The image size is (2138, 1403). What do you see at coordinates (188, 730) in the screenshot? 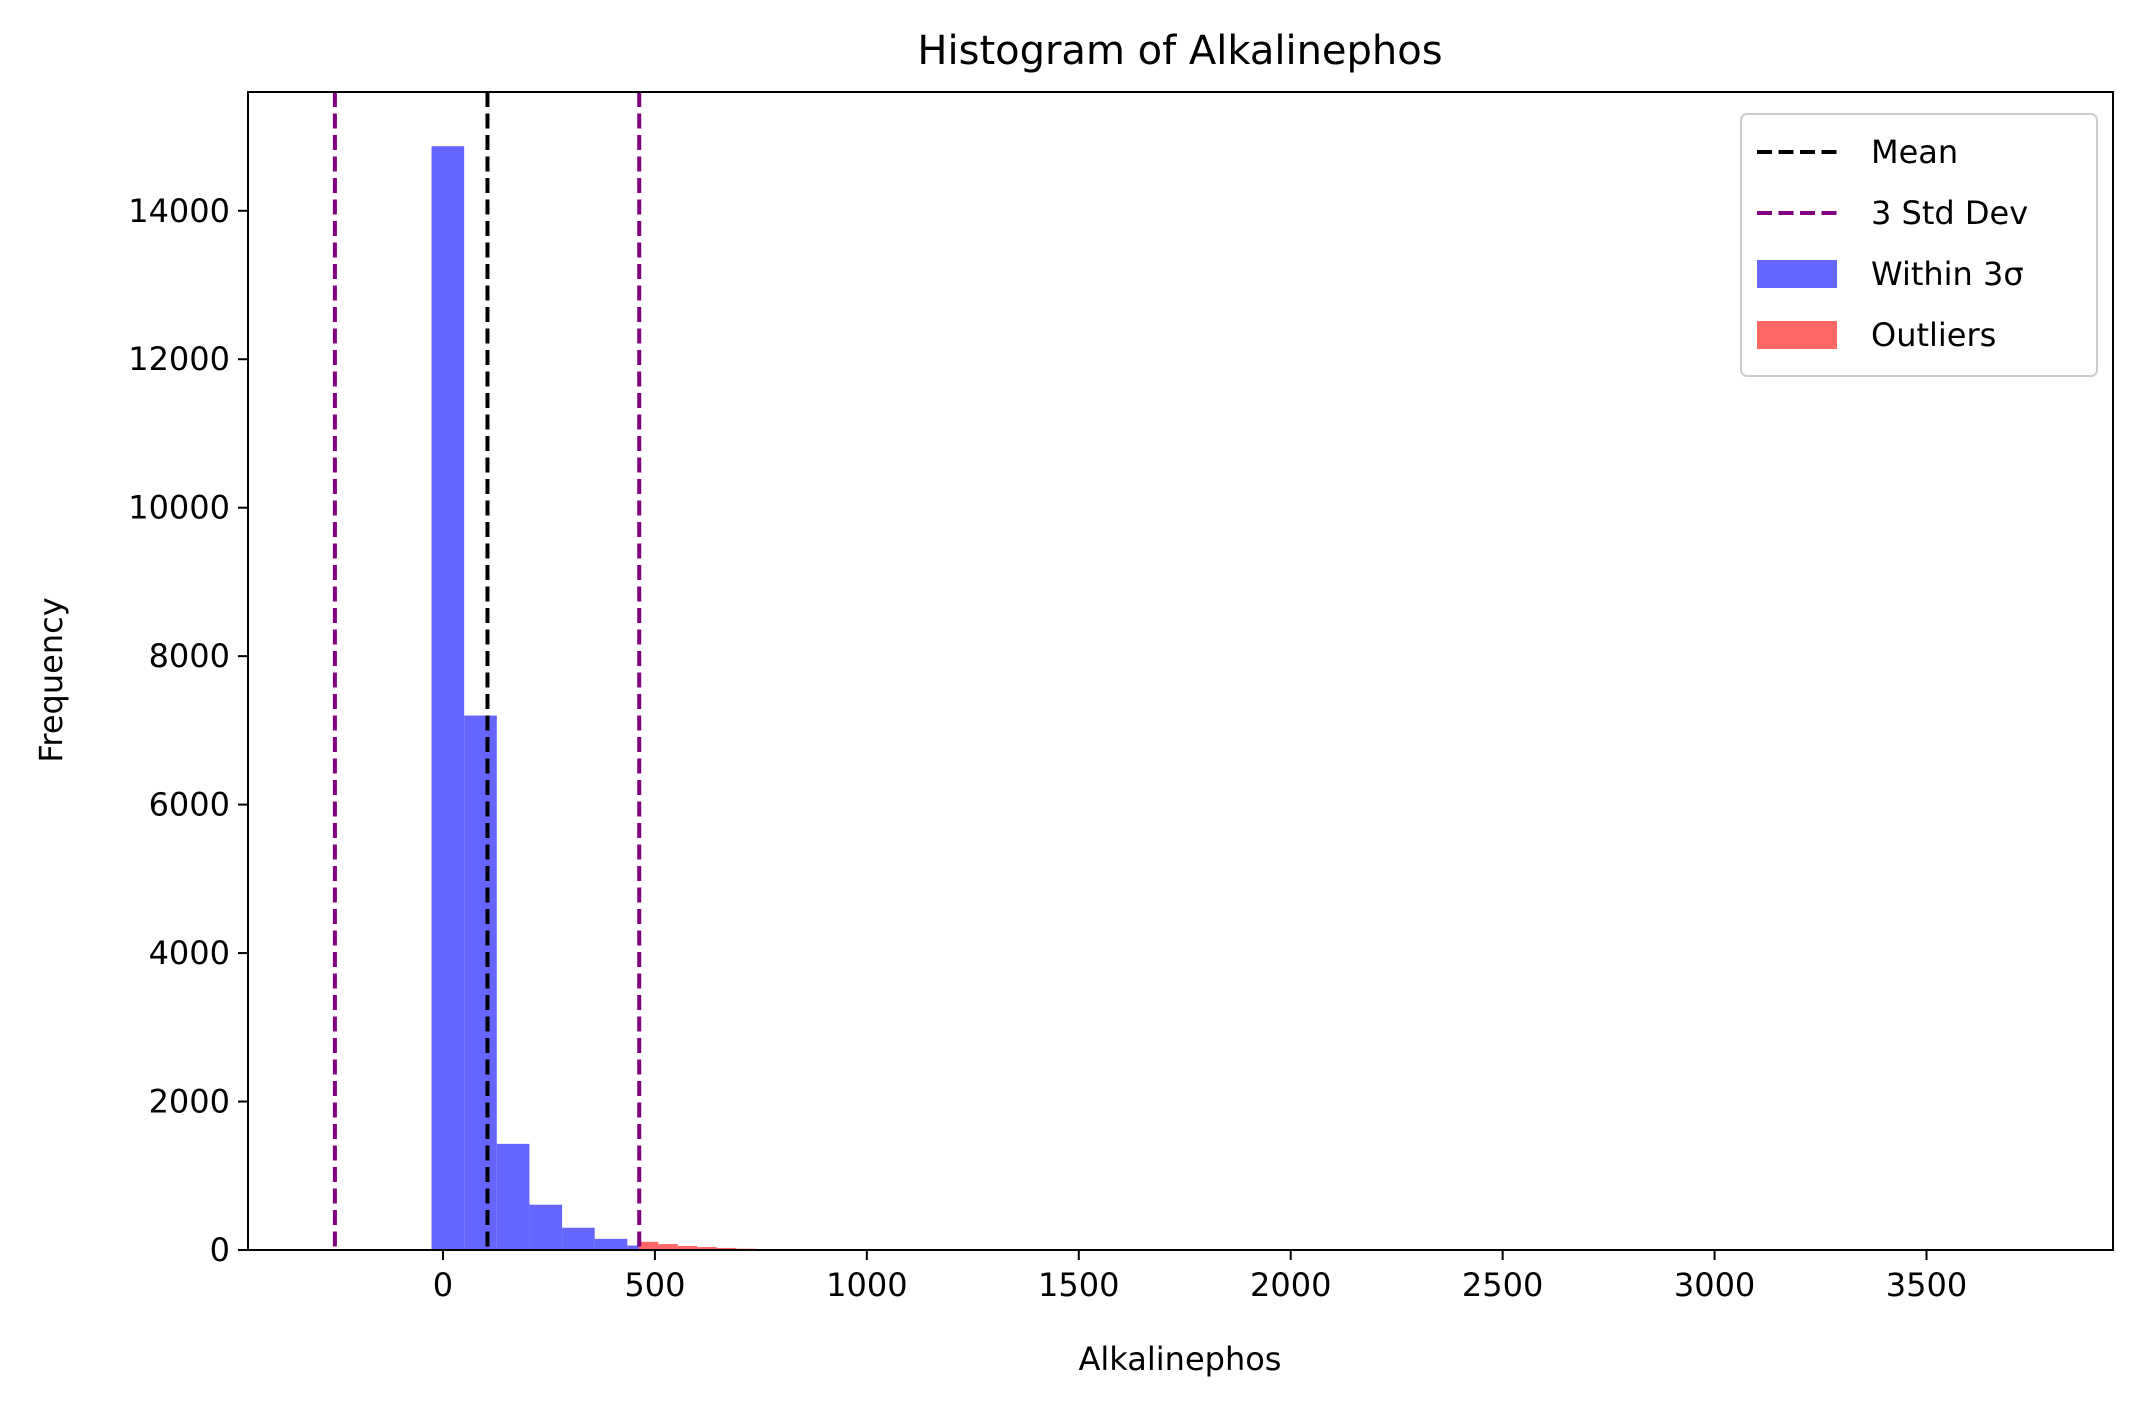
I see `y-axis: 0 2000 4000 6000 8000 10000 12000 14000` at bounding box center [188, 730].